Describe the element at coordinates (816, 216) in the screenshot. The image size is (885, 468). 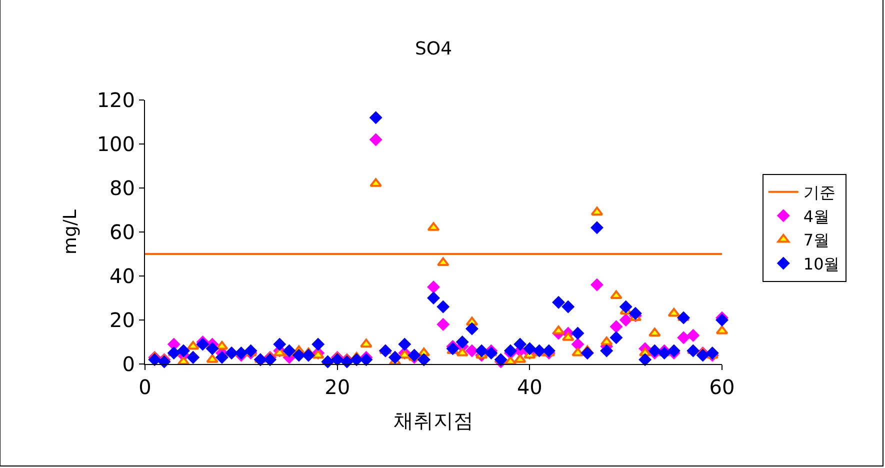
I see `legend-label: 4월` at that location.